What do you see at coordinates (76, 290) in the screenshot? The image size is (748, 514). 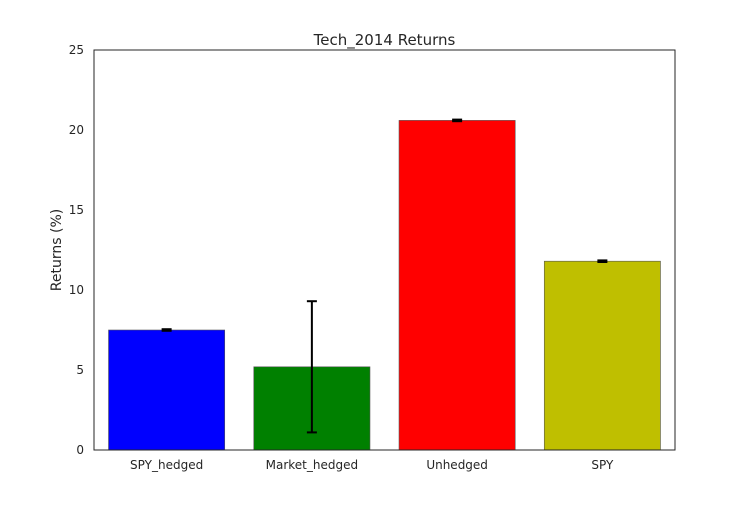 I see `y-tick-label: 10` at bounding box center [76, 290].